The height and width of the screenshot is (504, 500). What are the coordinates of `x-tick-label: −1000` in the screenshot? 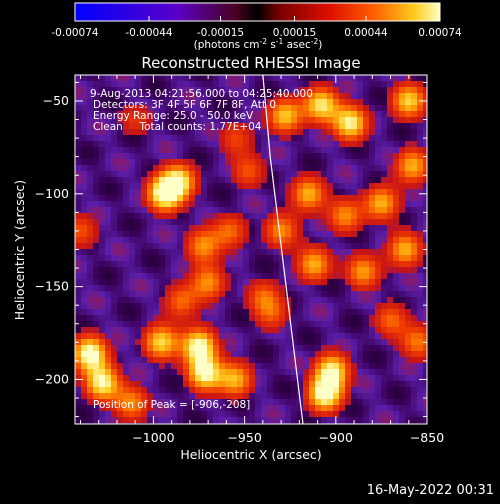 It's located at (153, 437).